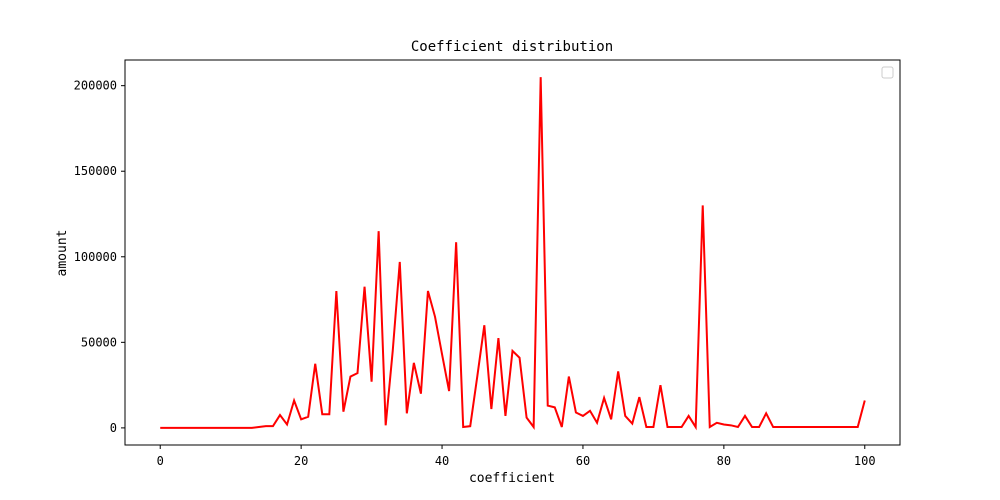  What do you see at coordinates (583, 461) in the screenshot?
I see `x-tick-label: 60` at bounding box center [583, 461].